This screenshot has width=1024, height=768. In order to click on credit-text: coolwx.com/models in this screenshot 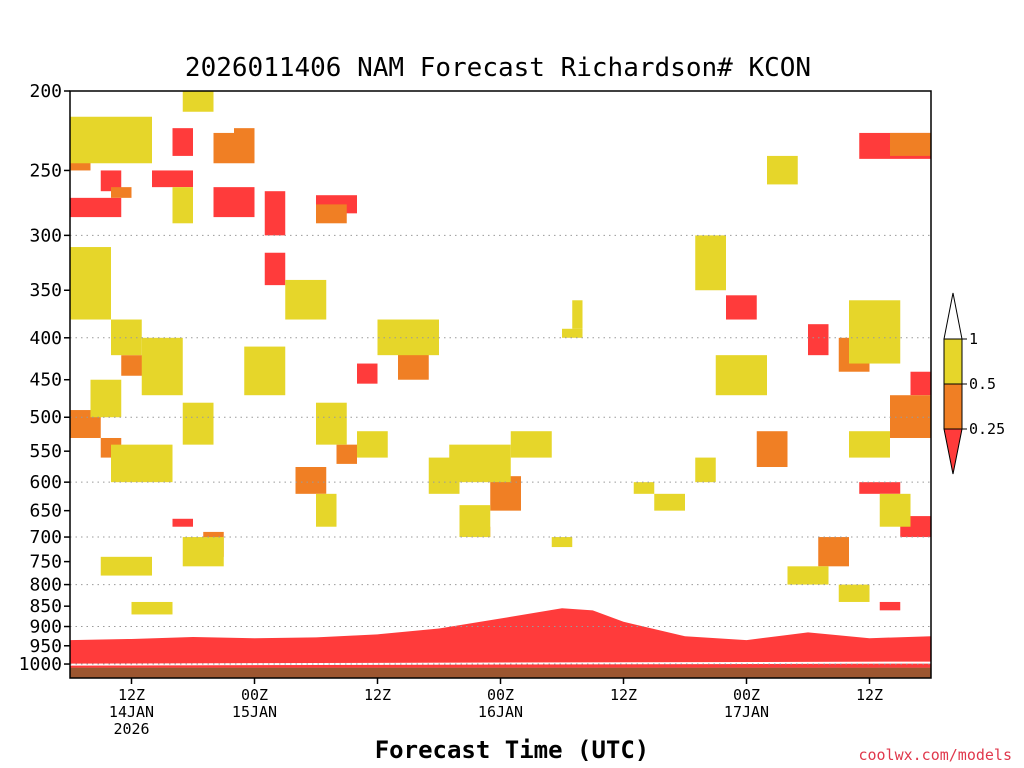, I will do `click(935, 755)`.